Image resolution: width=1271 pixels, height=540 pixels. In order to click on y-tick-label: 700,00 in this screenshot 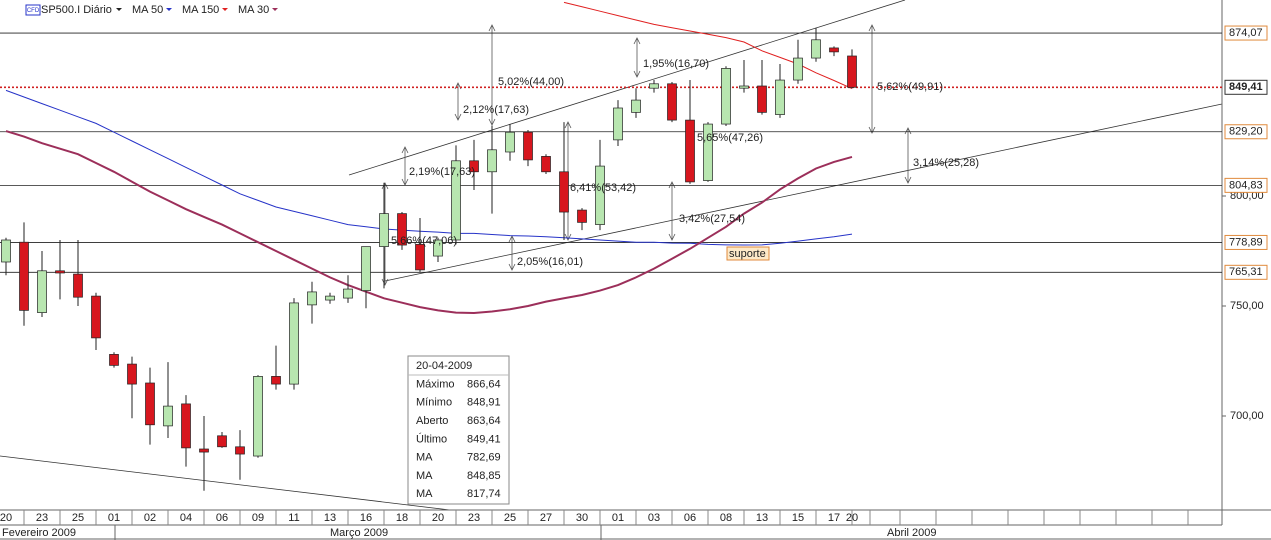, I will do `click(1247, 416)`.